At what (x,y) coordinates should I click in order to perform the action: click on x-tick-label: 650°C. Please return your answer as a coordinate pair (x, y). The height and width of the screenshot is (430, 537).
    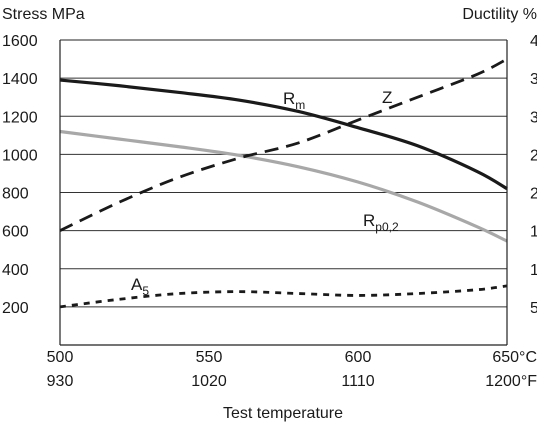
    Looking at the image, I should click on (514, 357).